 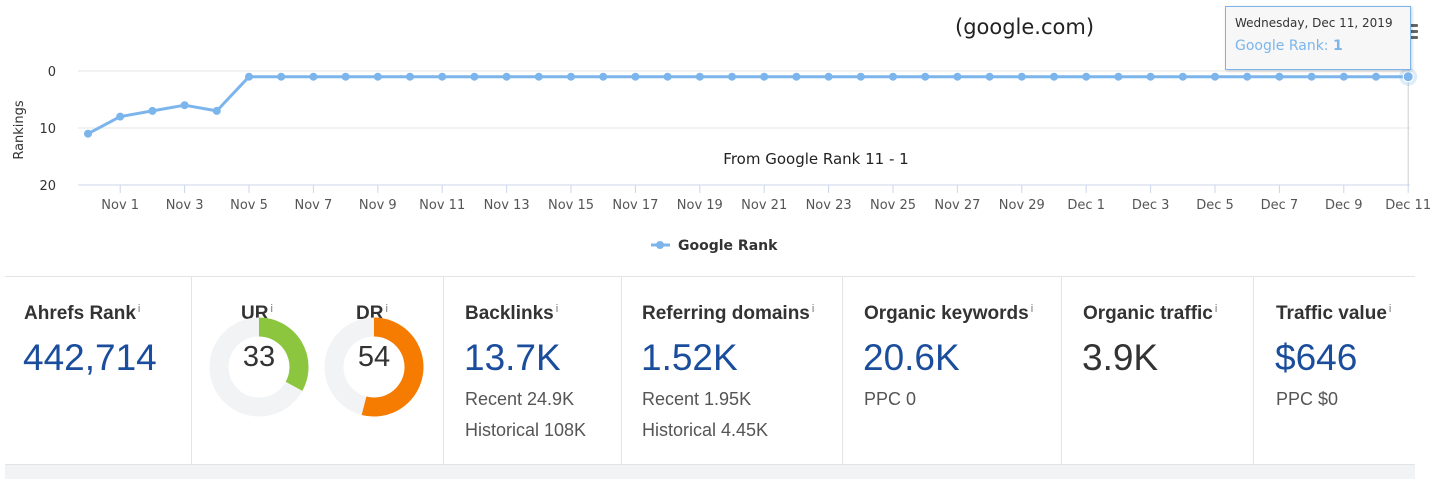 I want to click on x-tick-label: Dec 3, so click(x=1151, y=205).